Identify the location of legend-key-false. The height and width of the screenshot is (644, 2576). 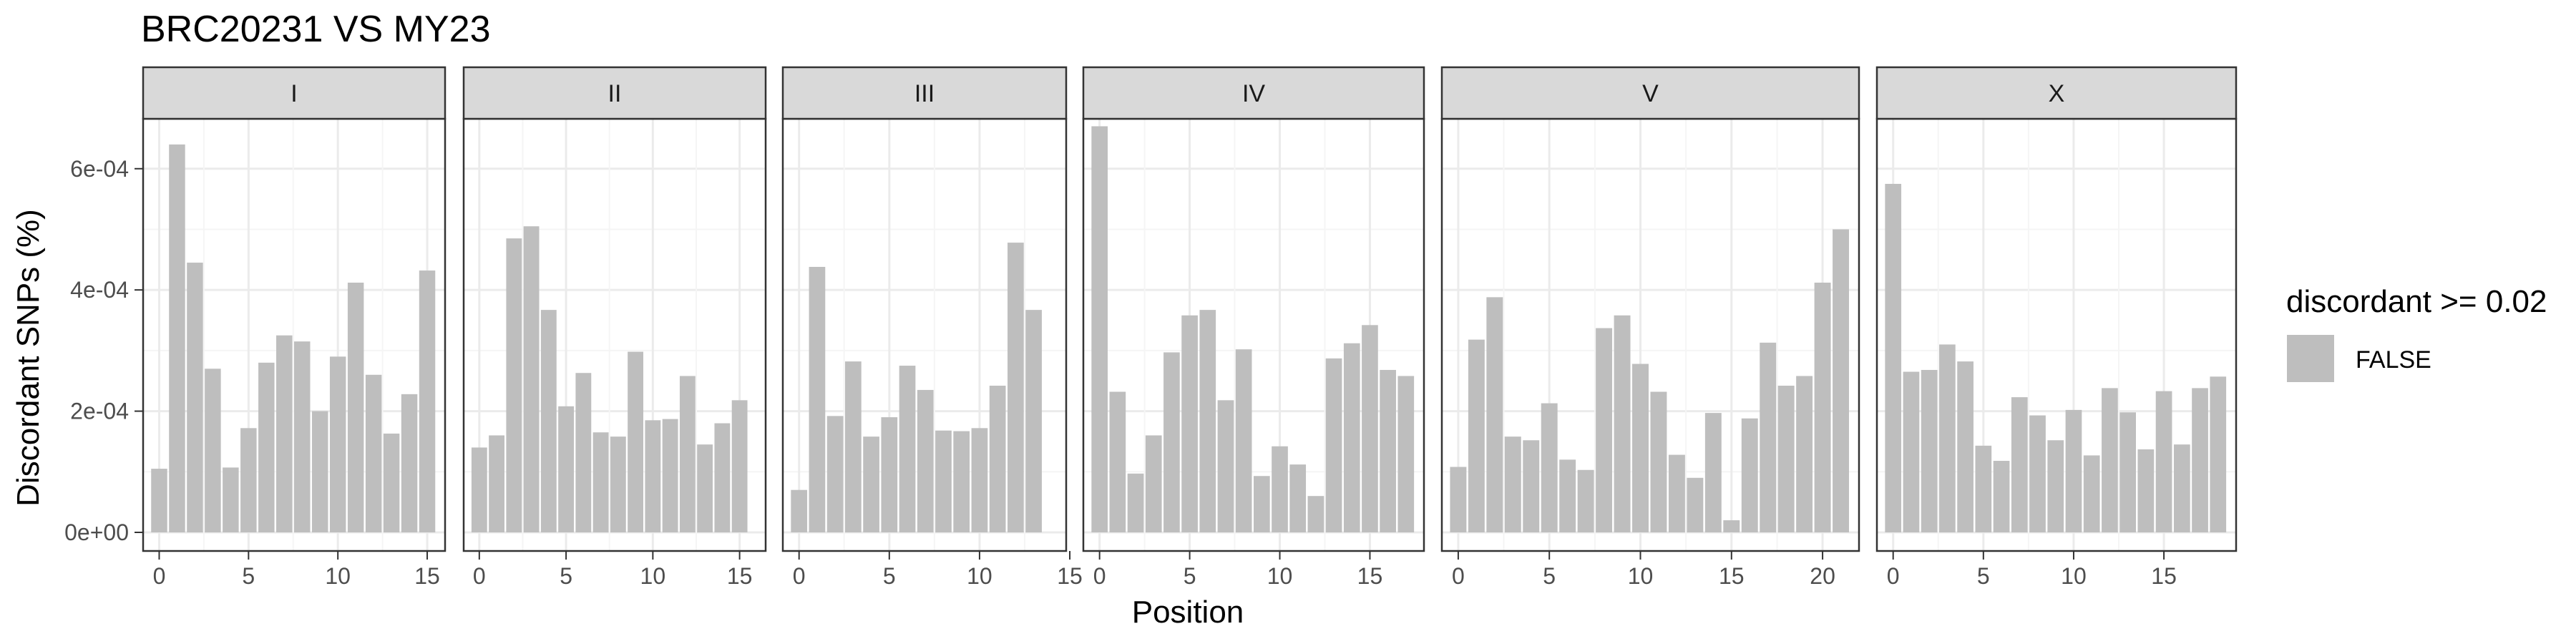
(2310, 358).